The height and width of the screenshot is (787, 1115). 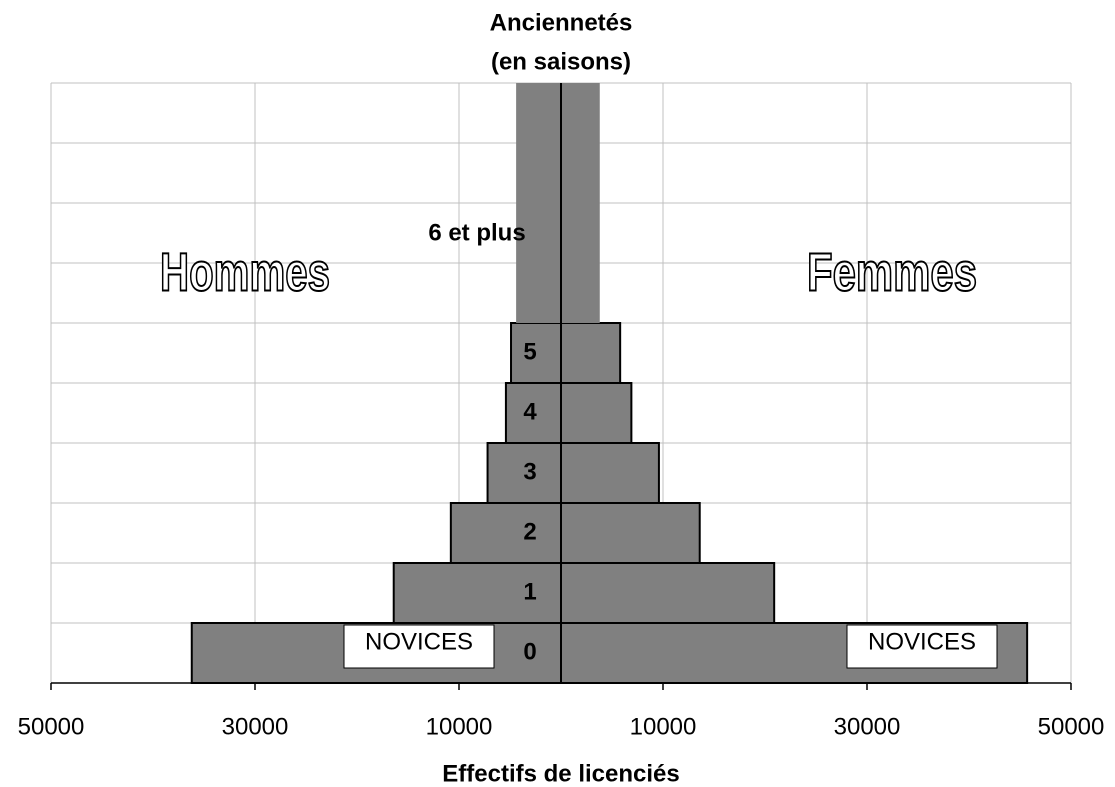 I want to click on chart-title: Anciennetés, so click(x=561, y=22).